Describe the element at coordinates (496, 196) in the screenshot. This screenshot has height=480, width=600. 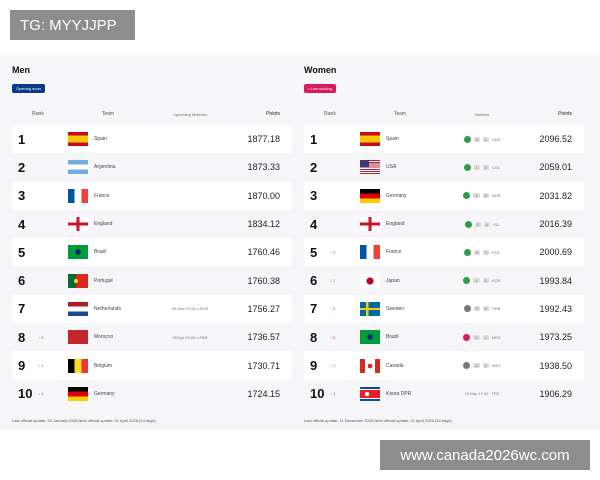
I see `opponent: NOR` at that location.